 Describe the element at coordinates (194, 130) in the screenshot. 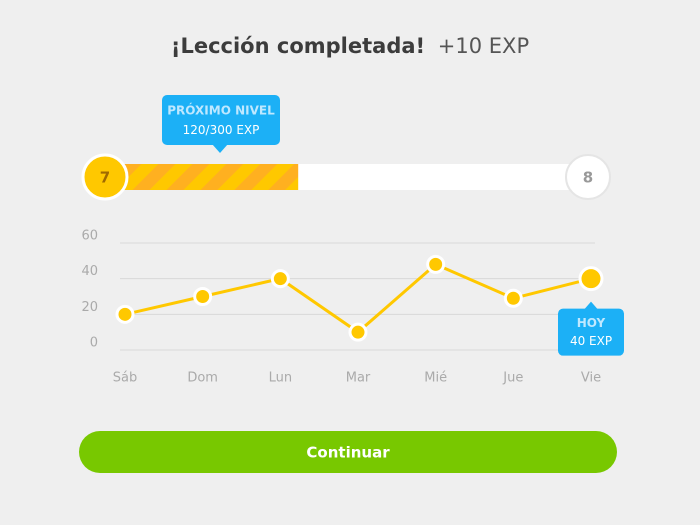

I see `exp-current: 120` at that location.